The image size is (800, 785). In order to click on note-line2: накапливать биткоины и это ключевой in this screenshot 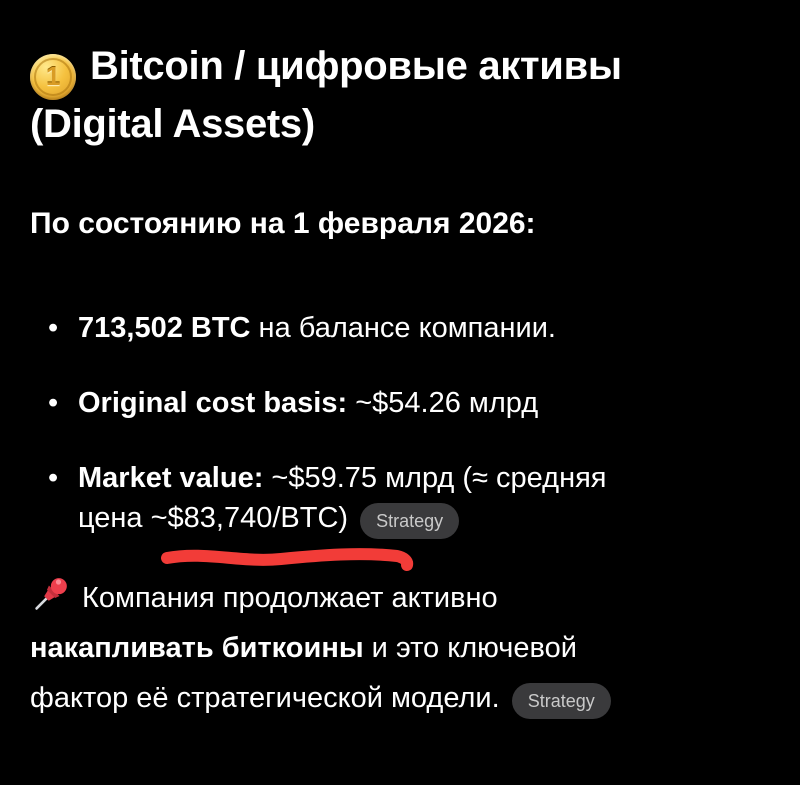, I will do `click(401, 648)`.